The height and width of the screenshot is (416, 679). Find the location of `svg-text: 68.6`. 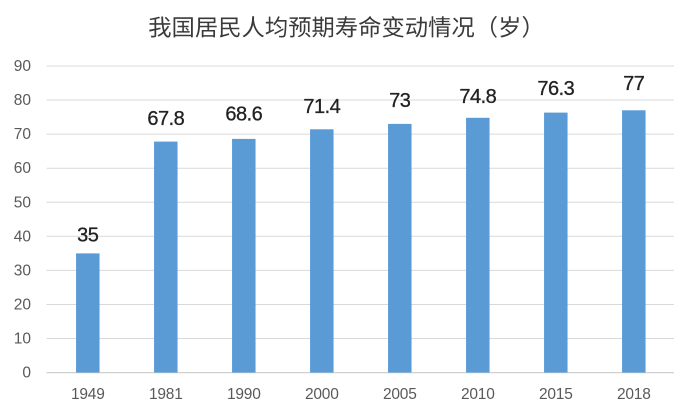

svg-text: 68.6 is located at coordinates (243, 114).